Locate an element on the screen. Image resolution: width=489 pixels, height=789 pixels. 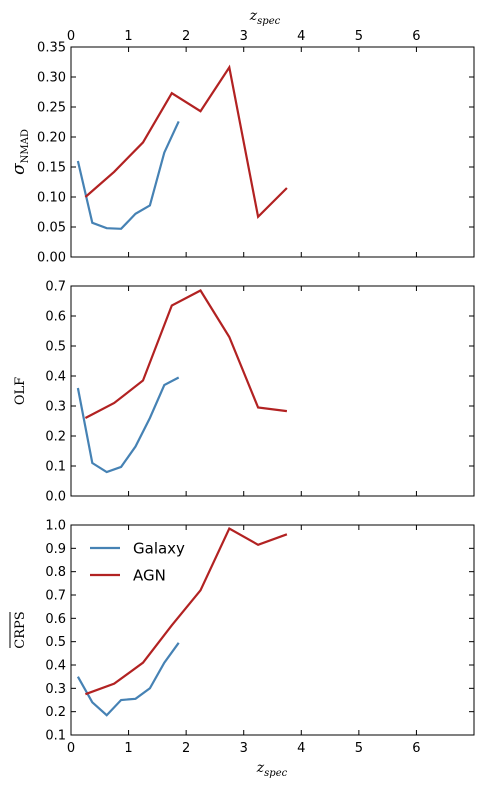
y-tick-label: 0.25 is located at coordinates (51, 108).